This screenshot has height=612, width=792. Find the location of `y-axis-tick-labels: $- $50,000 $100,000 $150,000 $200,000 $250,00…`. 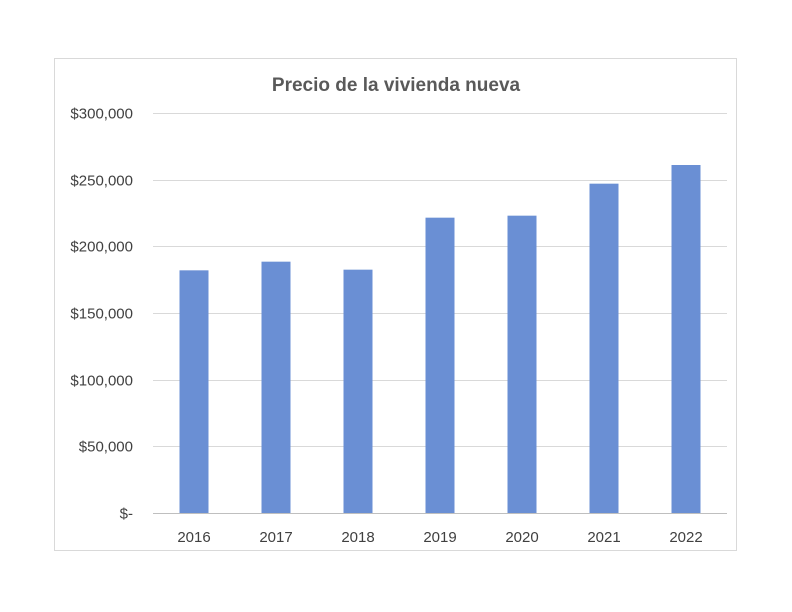

y-axis-tick-labels: $- $50,000 $100,000 $150,000 $200,000 $250,00… is located at coordinates (101, 314).